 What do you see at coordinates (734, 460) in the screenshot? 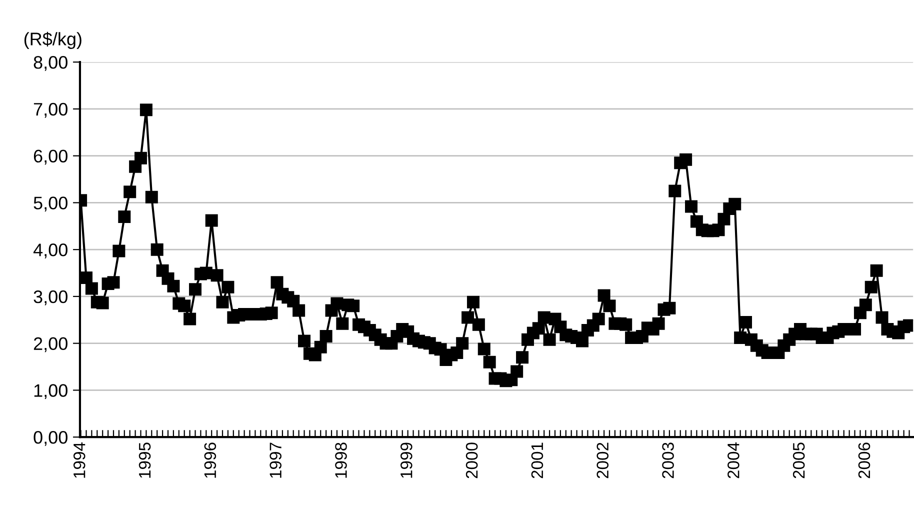
I see `x-tick-label: 2004` at bounding box center [734, 460].